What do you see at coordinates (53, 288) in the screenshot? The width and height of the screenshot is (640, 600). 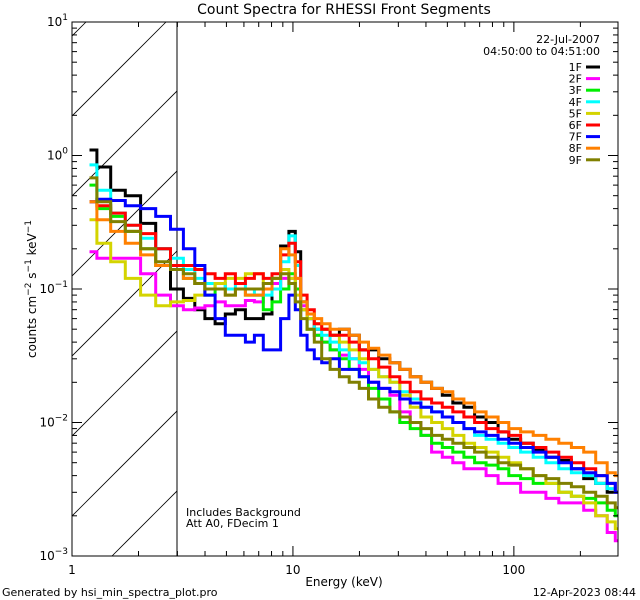 I see `y-tick-label: 10⁻¹` at bounding box center [53, 288].